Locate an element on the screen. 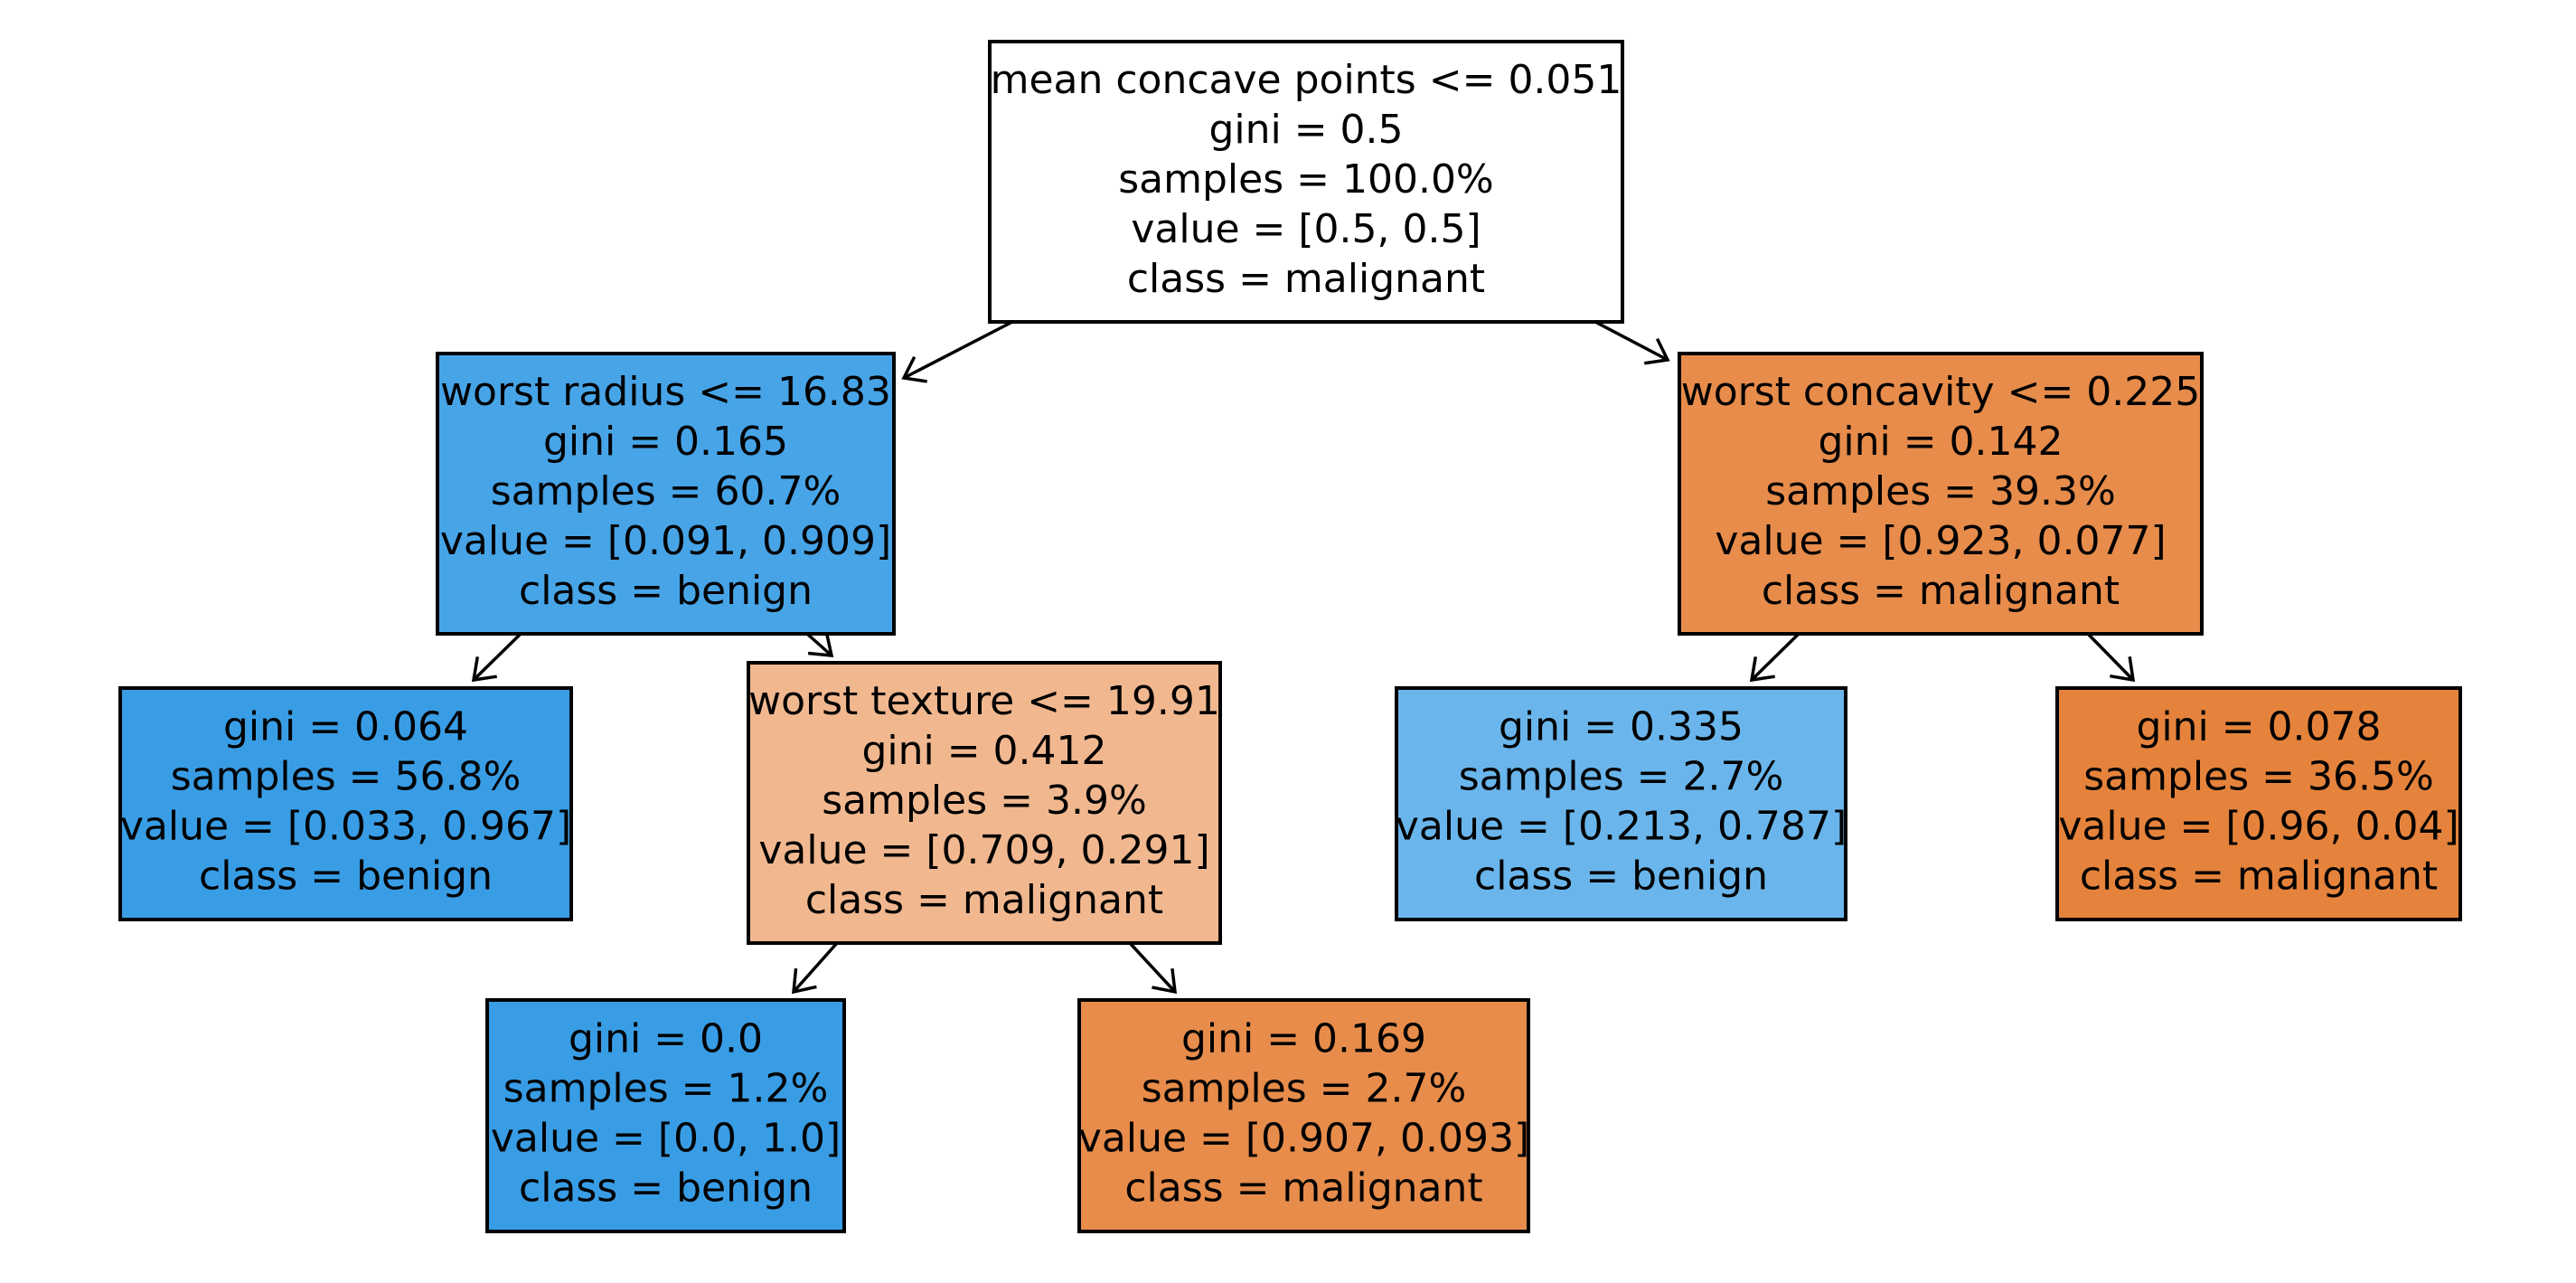  node-text-line: gini = 0.0 is located at coordinates (666, 1039).